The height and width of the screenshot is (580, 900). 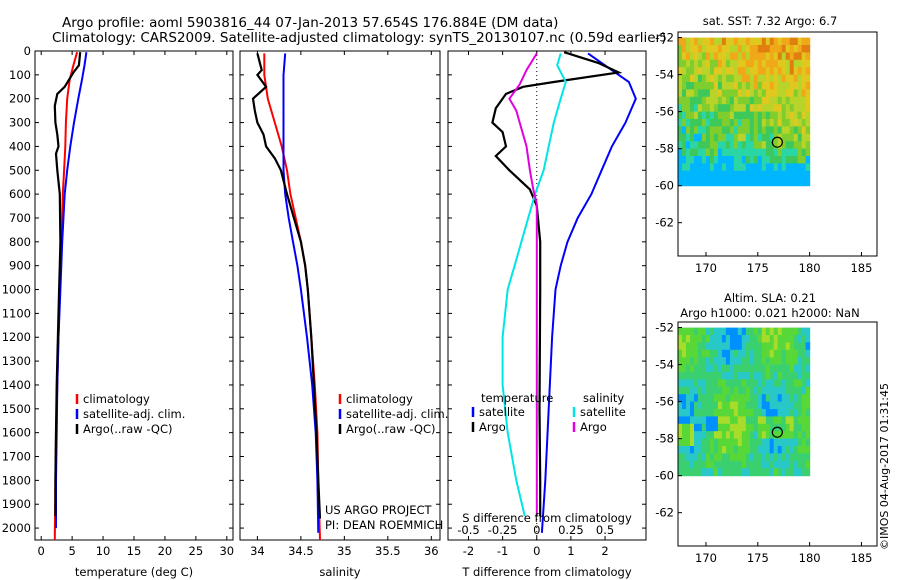 I want to click on y-tick-label: 1400, so click(x=16, y=385).